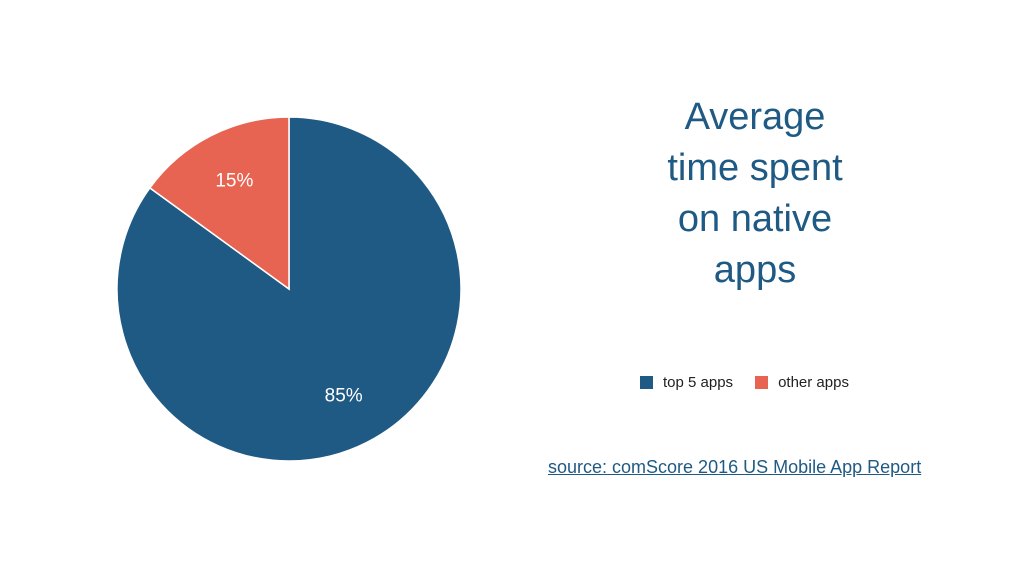 This screenshot has height=576, width=1024. What do you see at coordinates (698, 382) in the screenshot?
I see `legend-label-top-5-apps: top 5 apps` at bounding box center [698, 382].